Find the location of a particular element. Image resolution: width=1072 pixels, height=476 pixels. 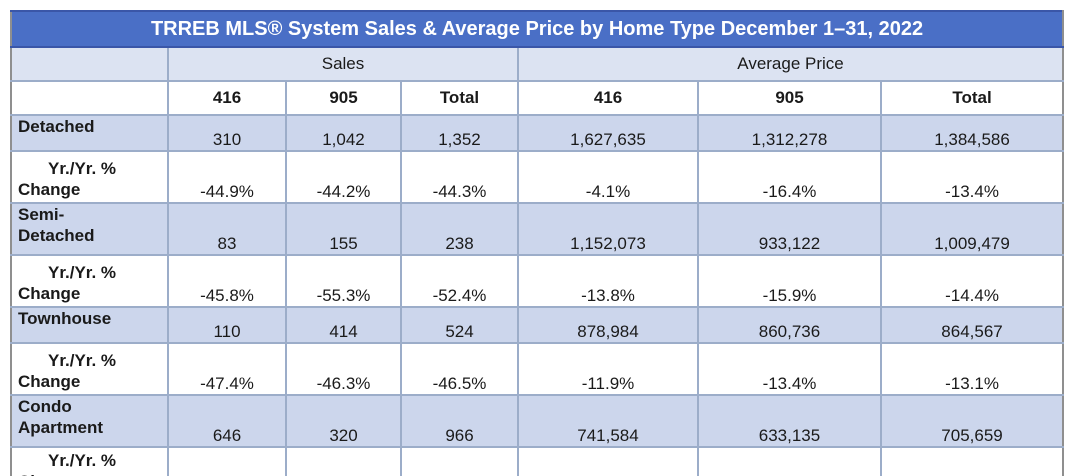

cell-sales-total: 524 is located at coordinates (459, 325).